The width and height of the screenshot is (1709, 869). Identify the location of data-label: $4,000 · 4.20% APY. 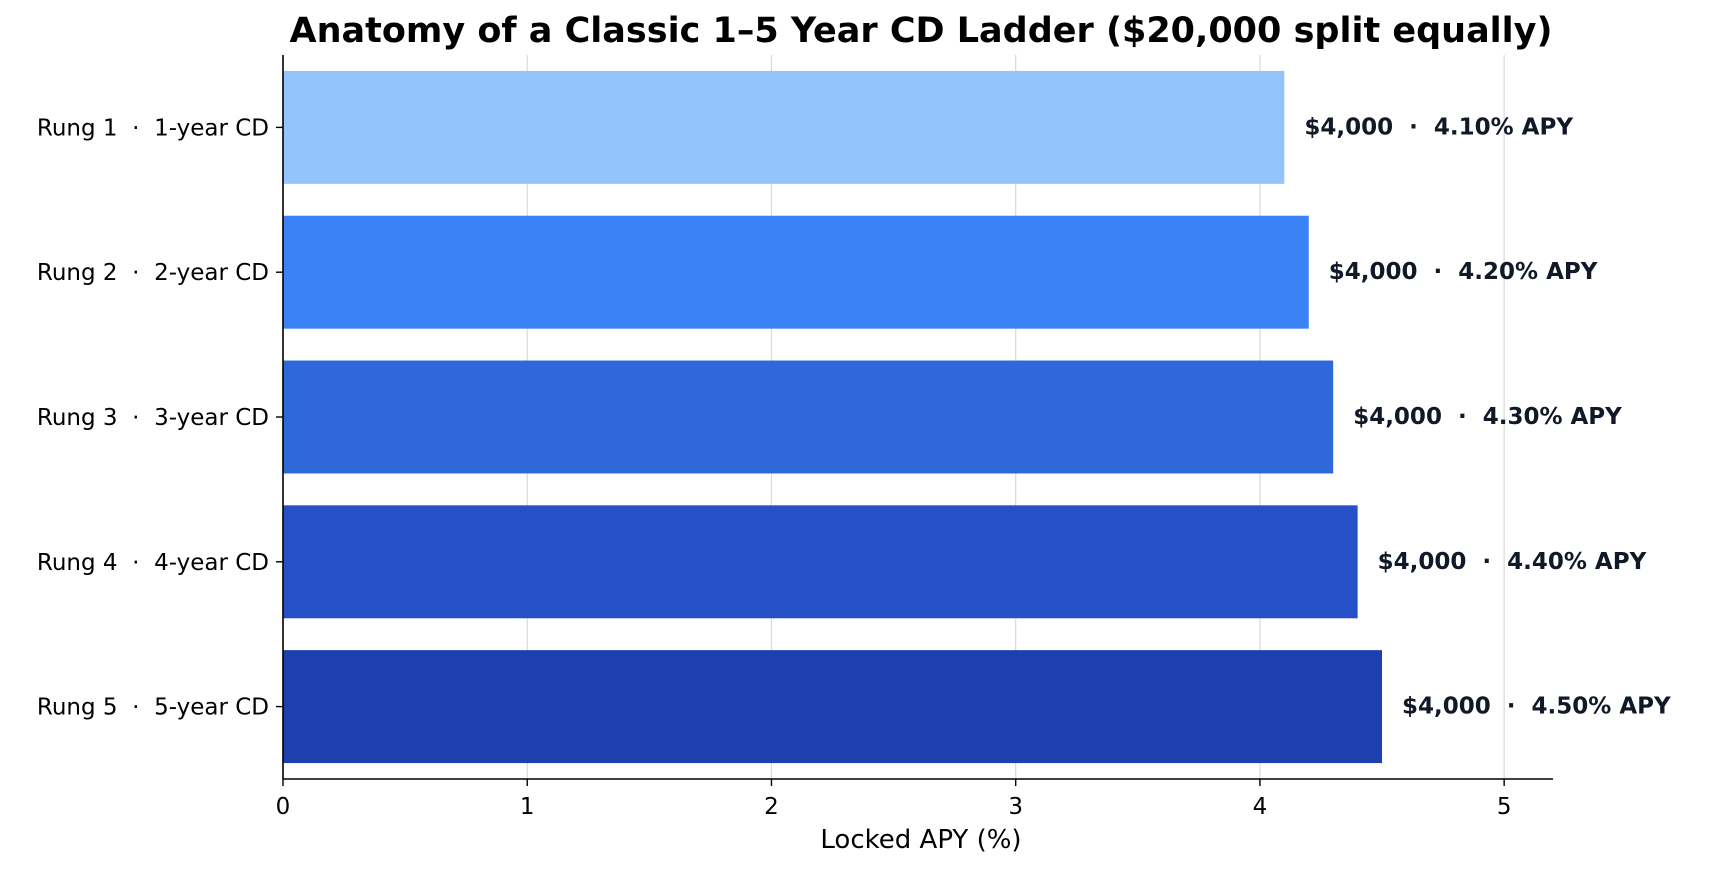
(1463, 272).